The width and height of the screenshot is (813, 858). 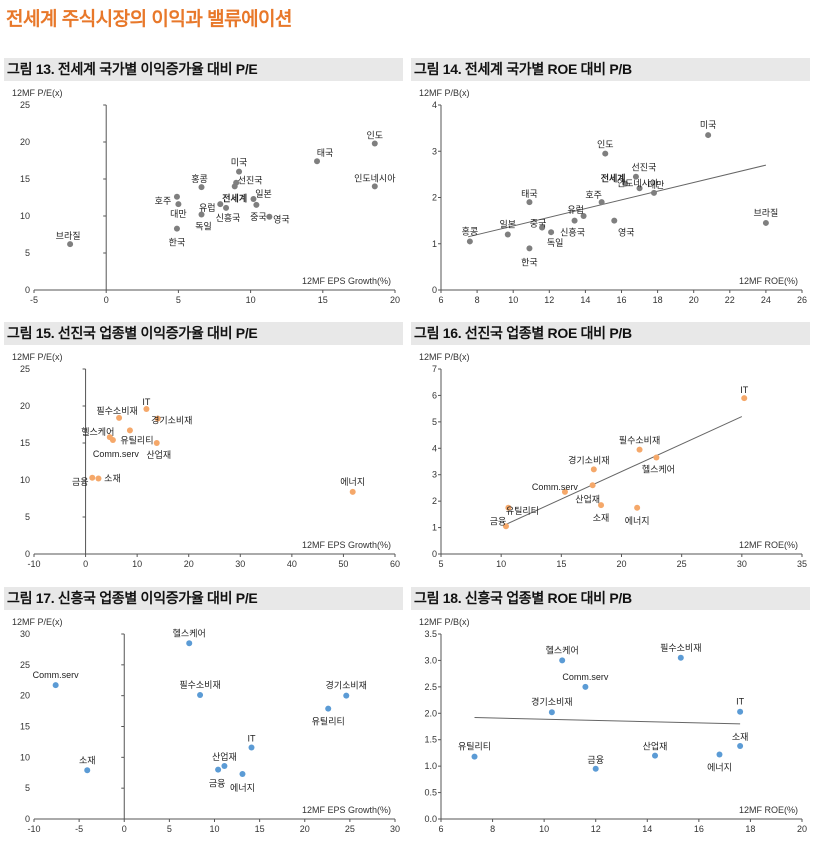 What do you see at coordinates (25, 480) in the screenshot?
I see `y-tick-label: 10` at bounding box center [25, 480].